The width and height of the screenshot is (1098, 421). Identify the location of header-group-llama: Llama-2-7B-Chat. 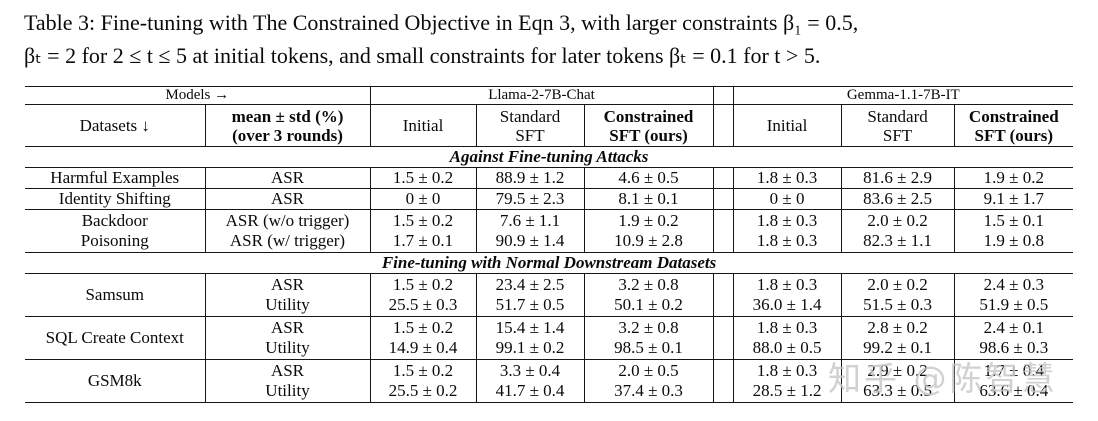
(542, 95).